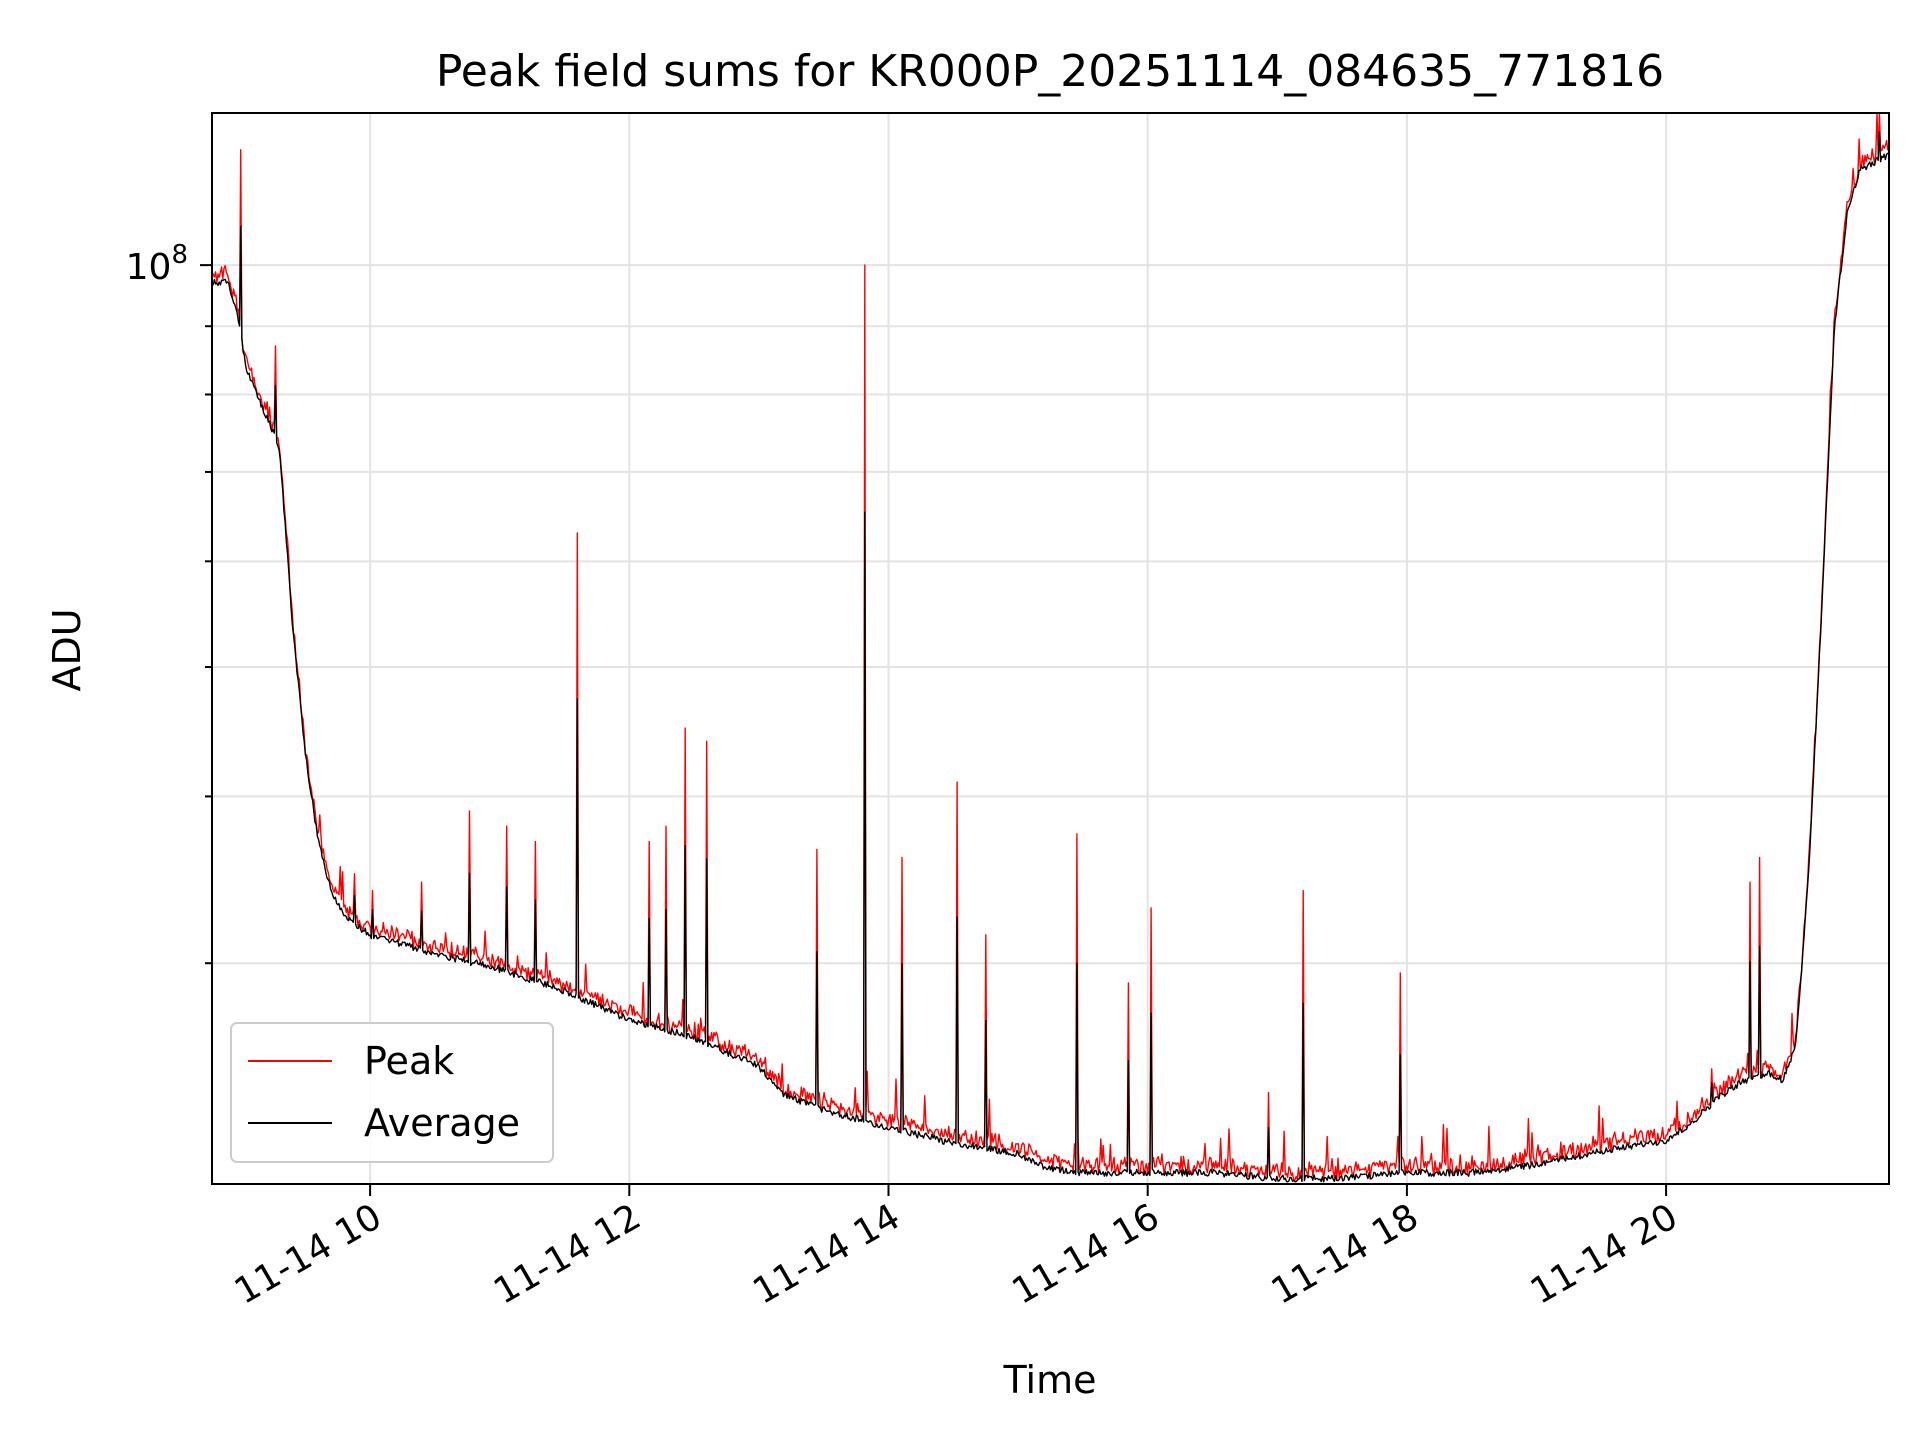 This screenshot has width=1920, height=1440. Describe the element at coordinates (1050, 1380) in the screenshot. I see `x-axis-label: Time` at that location.